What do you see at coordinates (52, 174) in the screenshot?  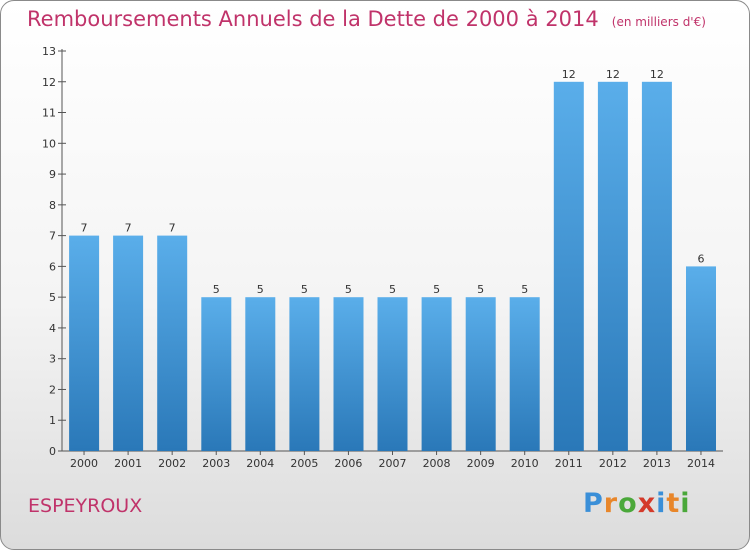 I see `y-tick-label: 9` at bounding box center [52, 174].